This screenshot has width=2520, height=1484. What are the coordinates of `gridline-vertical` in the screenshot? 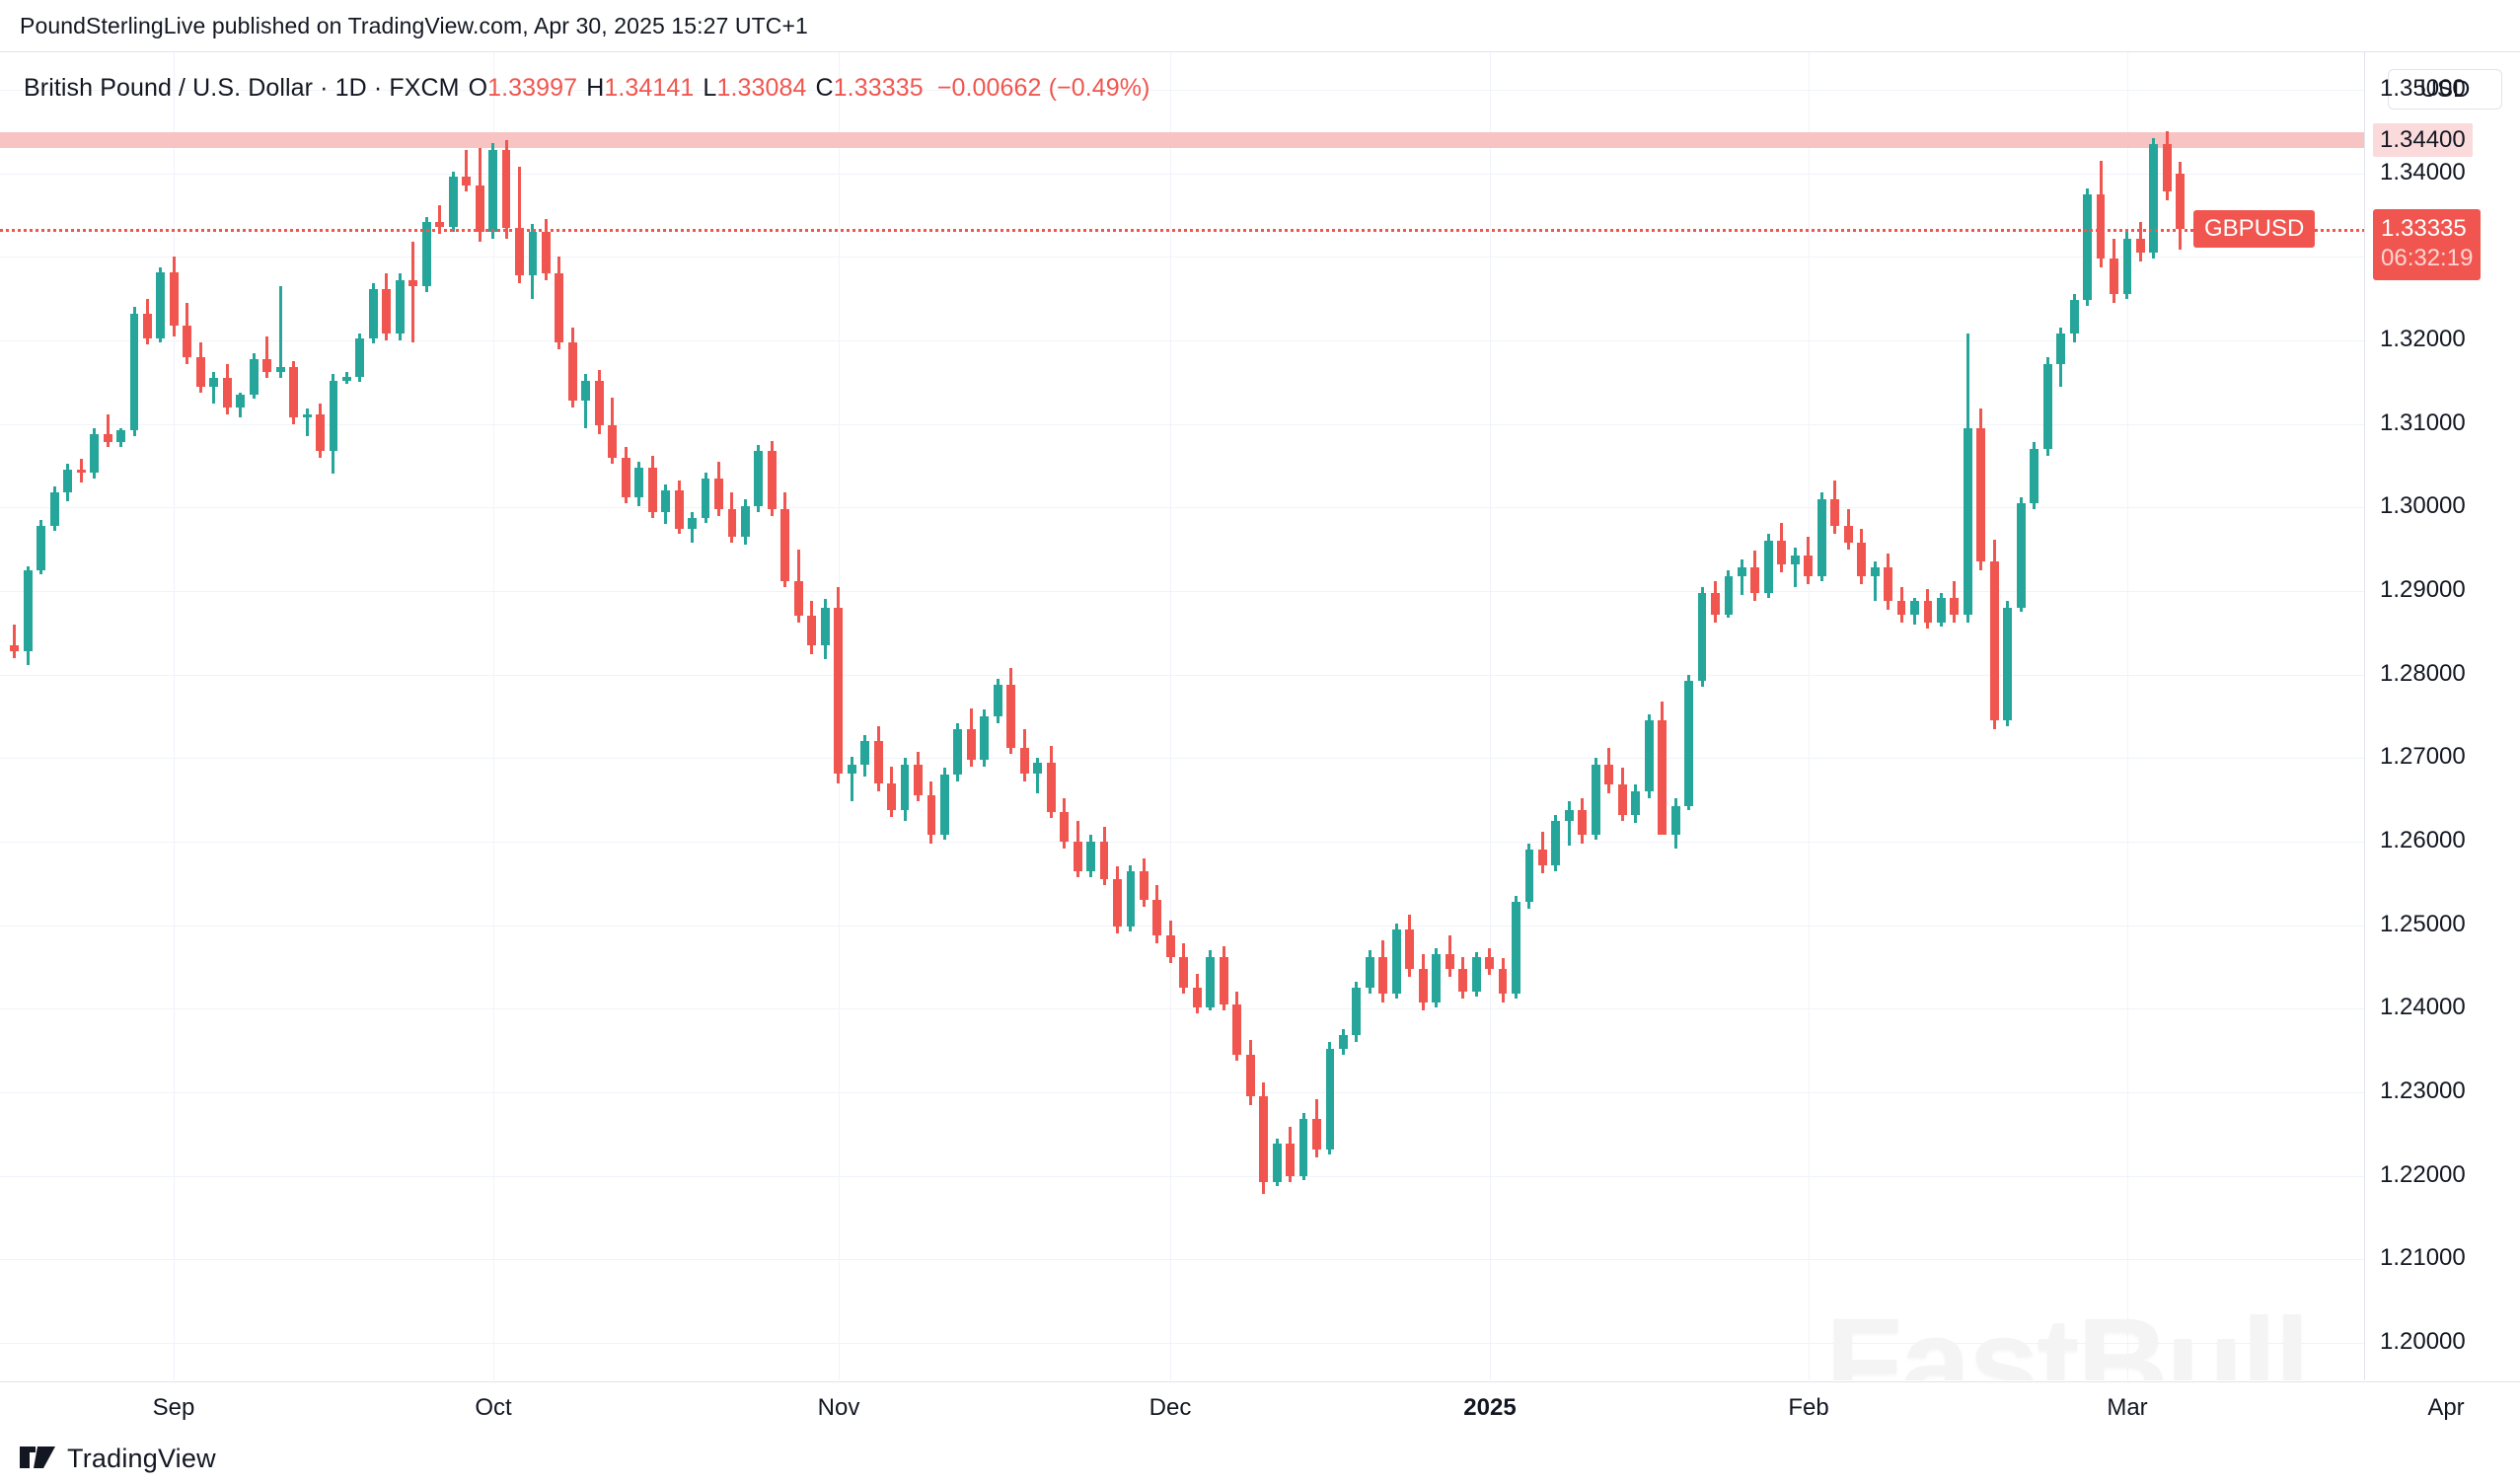 It's located at (2127, 716).